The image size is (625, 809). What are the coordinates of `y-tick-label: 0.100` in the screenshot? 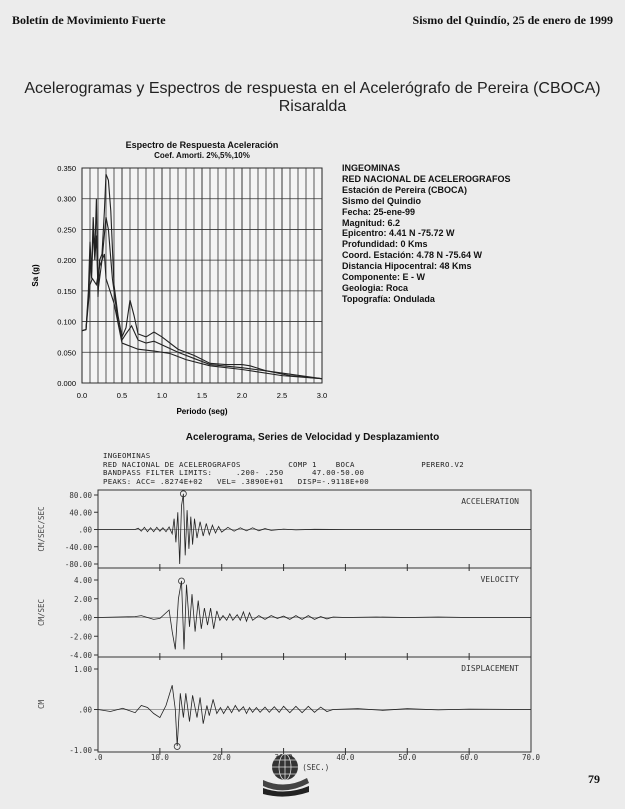 It's located at (66, 322).